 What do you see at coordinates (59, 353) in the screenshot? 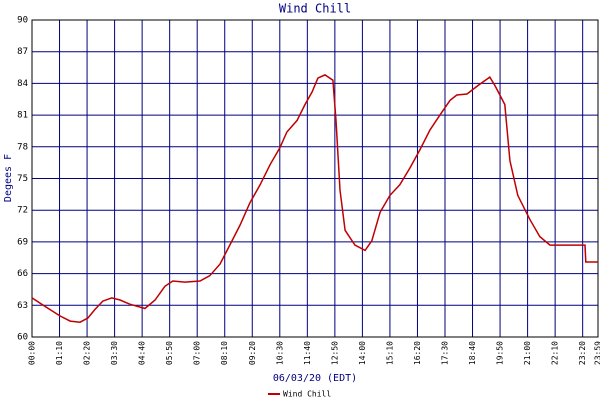
I see `x-tick-label: 01:10` at bounding box center [59, 353].